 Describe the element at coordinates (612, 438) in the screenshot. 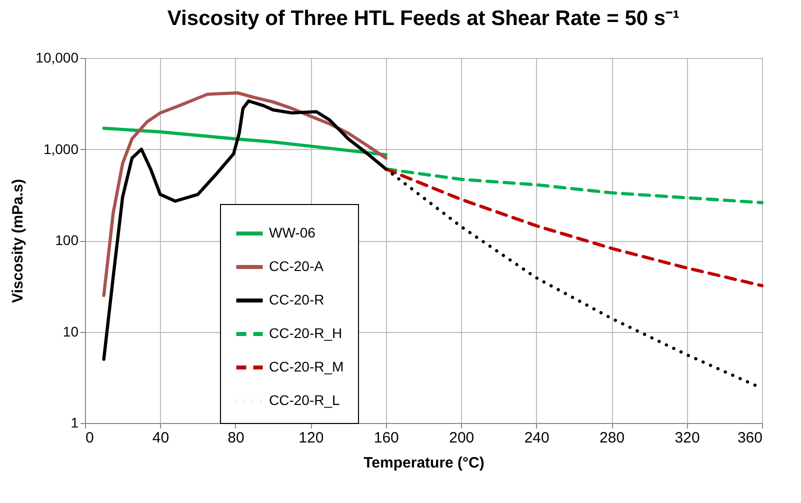

I see `x-tick-label: 280` at that location.